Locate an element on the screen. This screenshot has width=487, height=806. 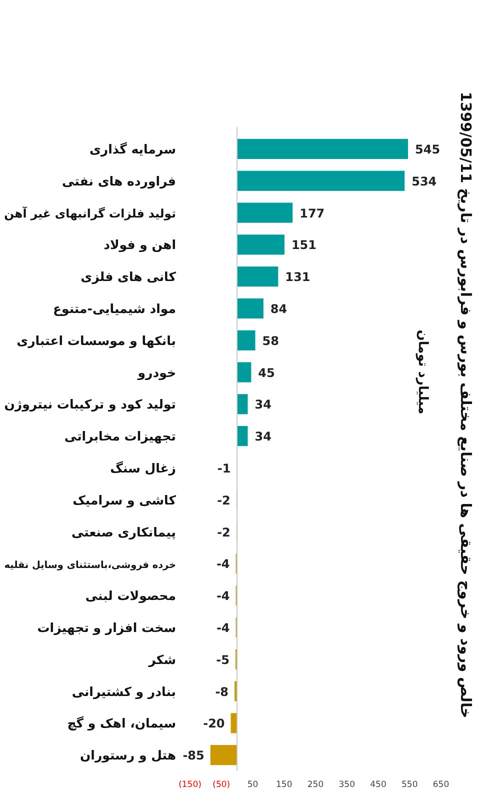
y-tick-label: خرده فروشی،باستثنای وسایل نقلیه is located at coordinates (90, 566).